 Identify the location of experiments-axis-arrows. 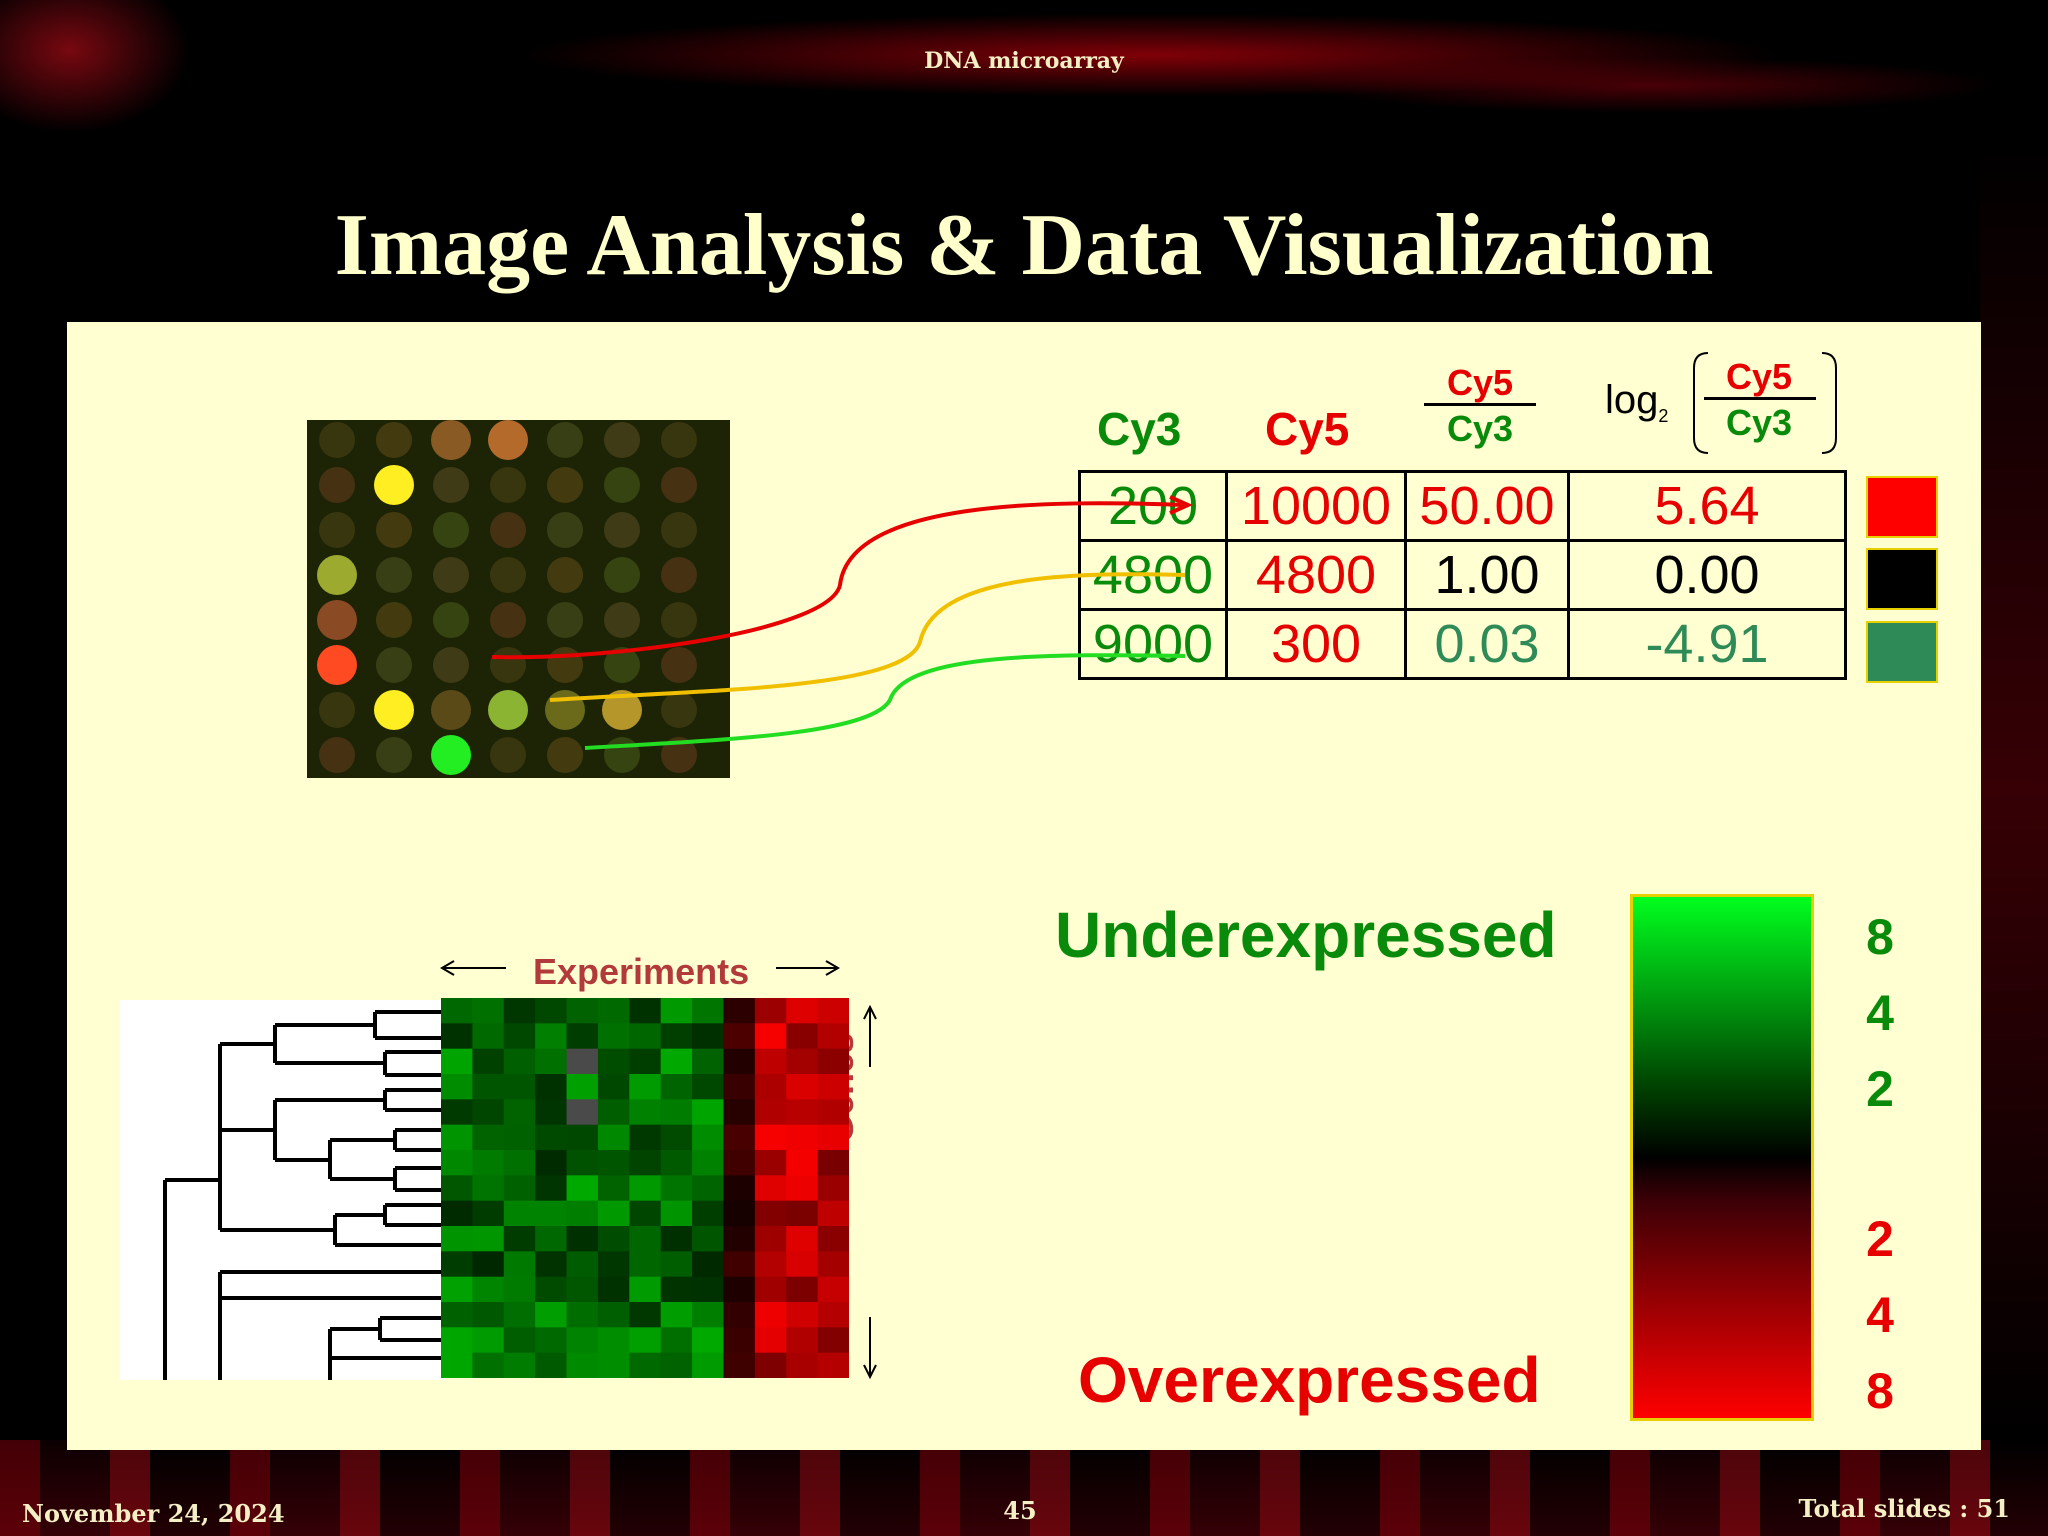
(640, 968).